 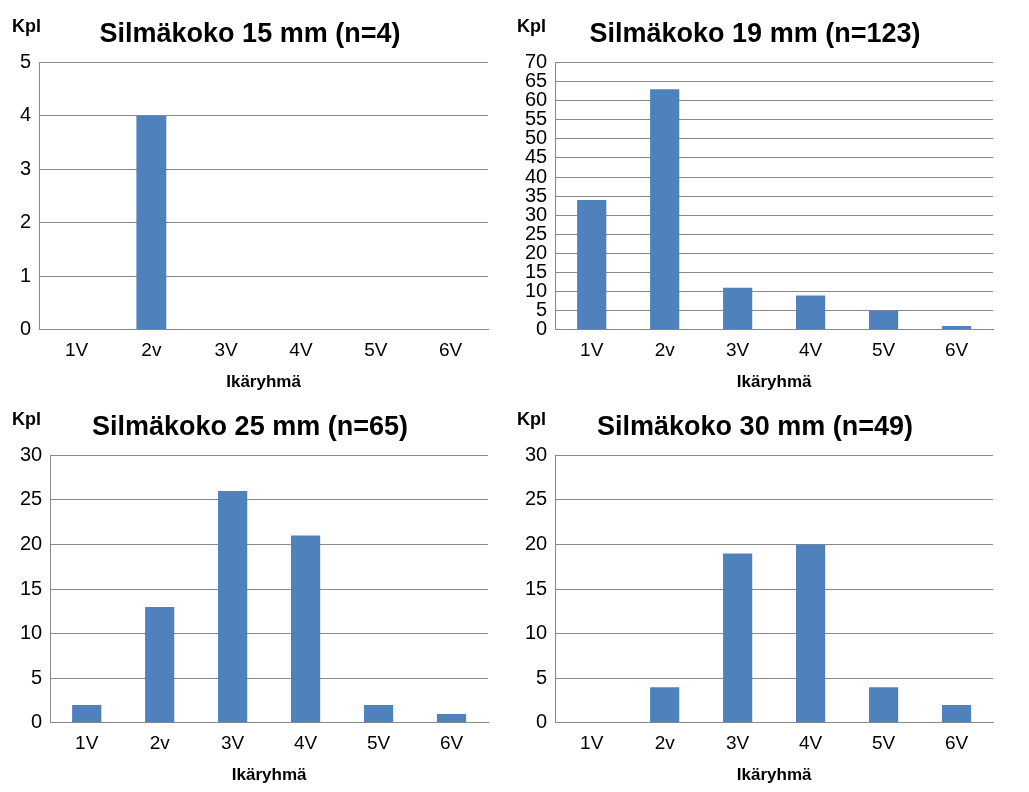 What do you see at coordinates (755, 425) in the screenshot?
I see `chart-title: Silmäkoko 30 mm (n=49)` at bounding box center [755, 425].